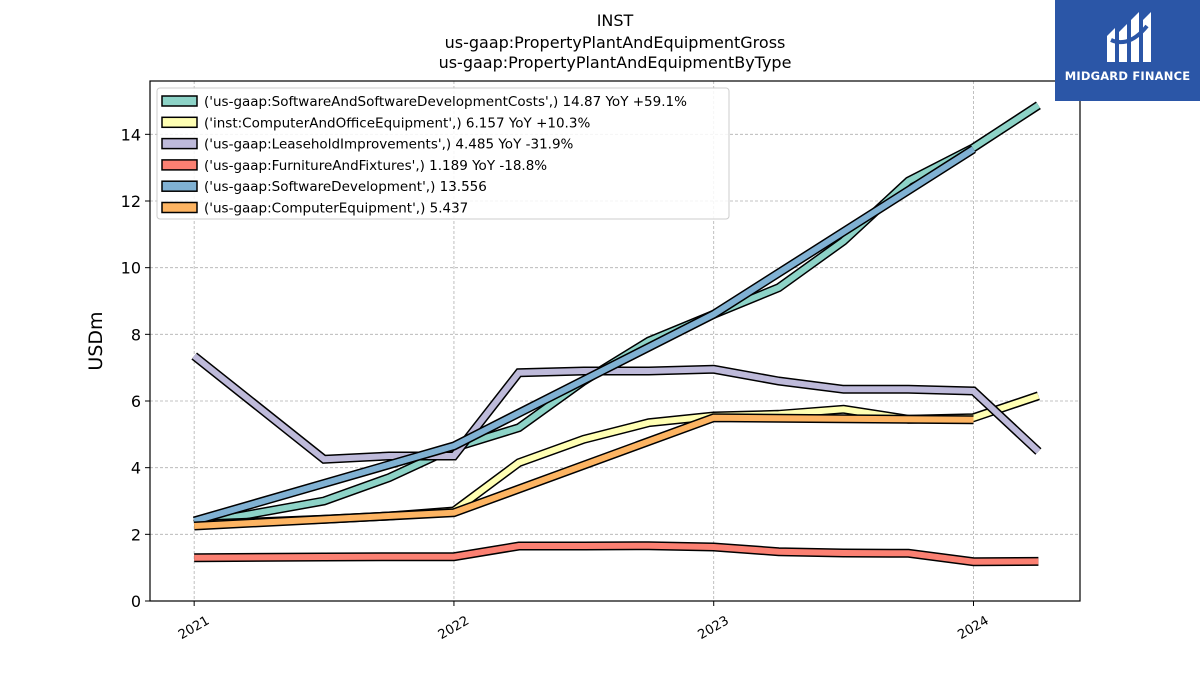  What do you see at coordinates (454, 628) in the screenshot?
I see `x-tick-label: 2022` at bounding box center [454, 628].